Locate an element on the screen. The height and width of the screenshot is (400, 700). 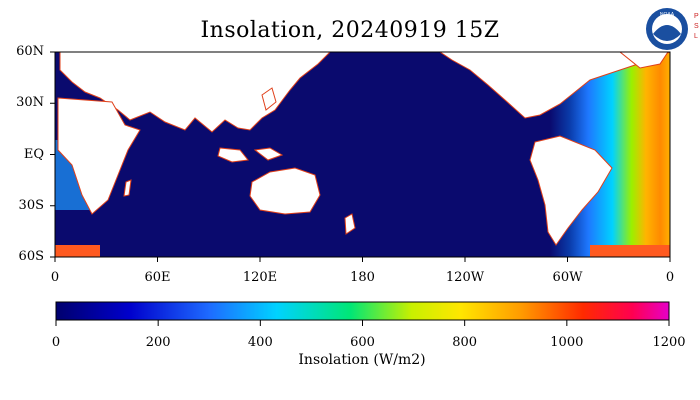
australia-landmass is located at coordinates (285, 191).